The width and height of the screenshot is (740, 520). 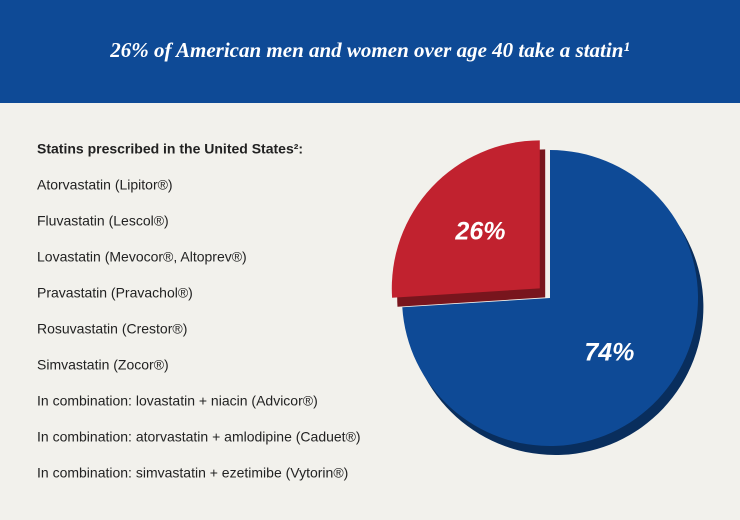 I want to click on value-label: 74%, so click(x=609, y=352).